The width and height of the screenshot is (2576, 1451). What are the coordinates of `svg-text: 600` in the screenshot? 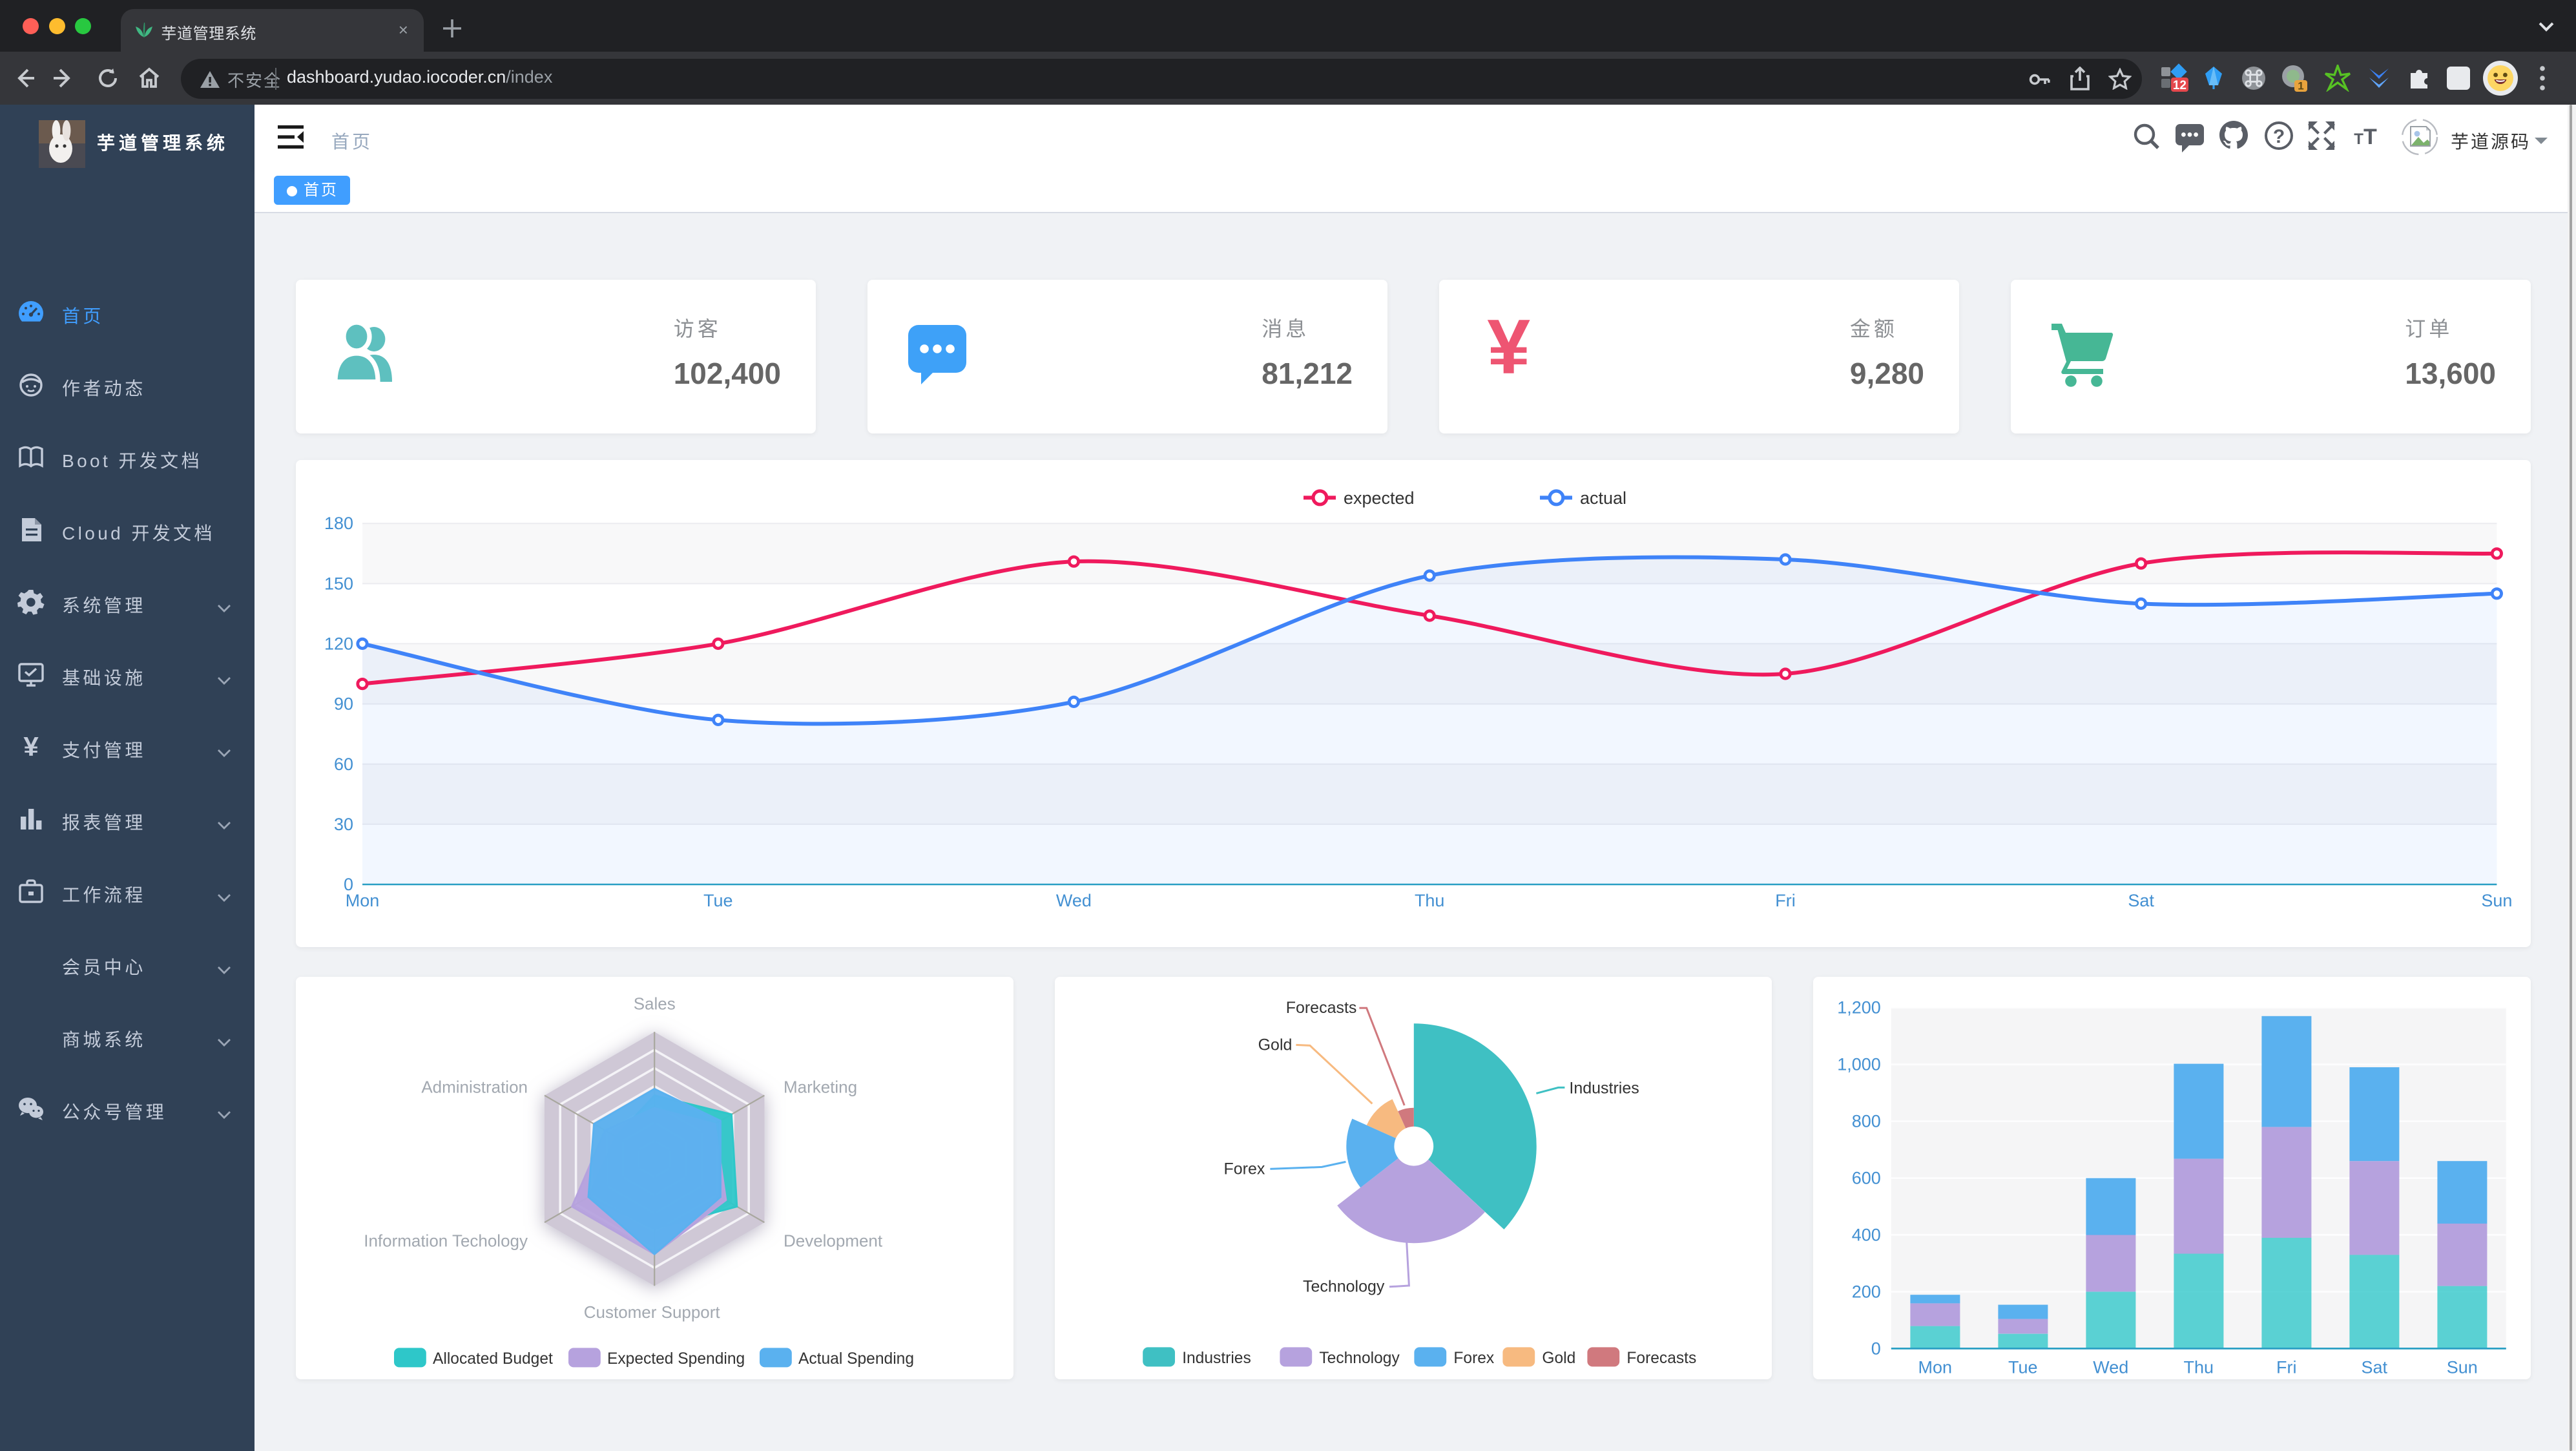 It's located at (1866, 1177).